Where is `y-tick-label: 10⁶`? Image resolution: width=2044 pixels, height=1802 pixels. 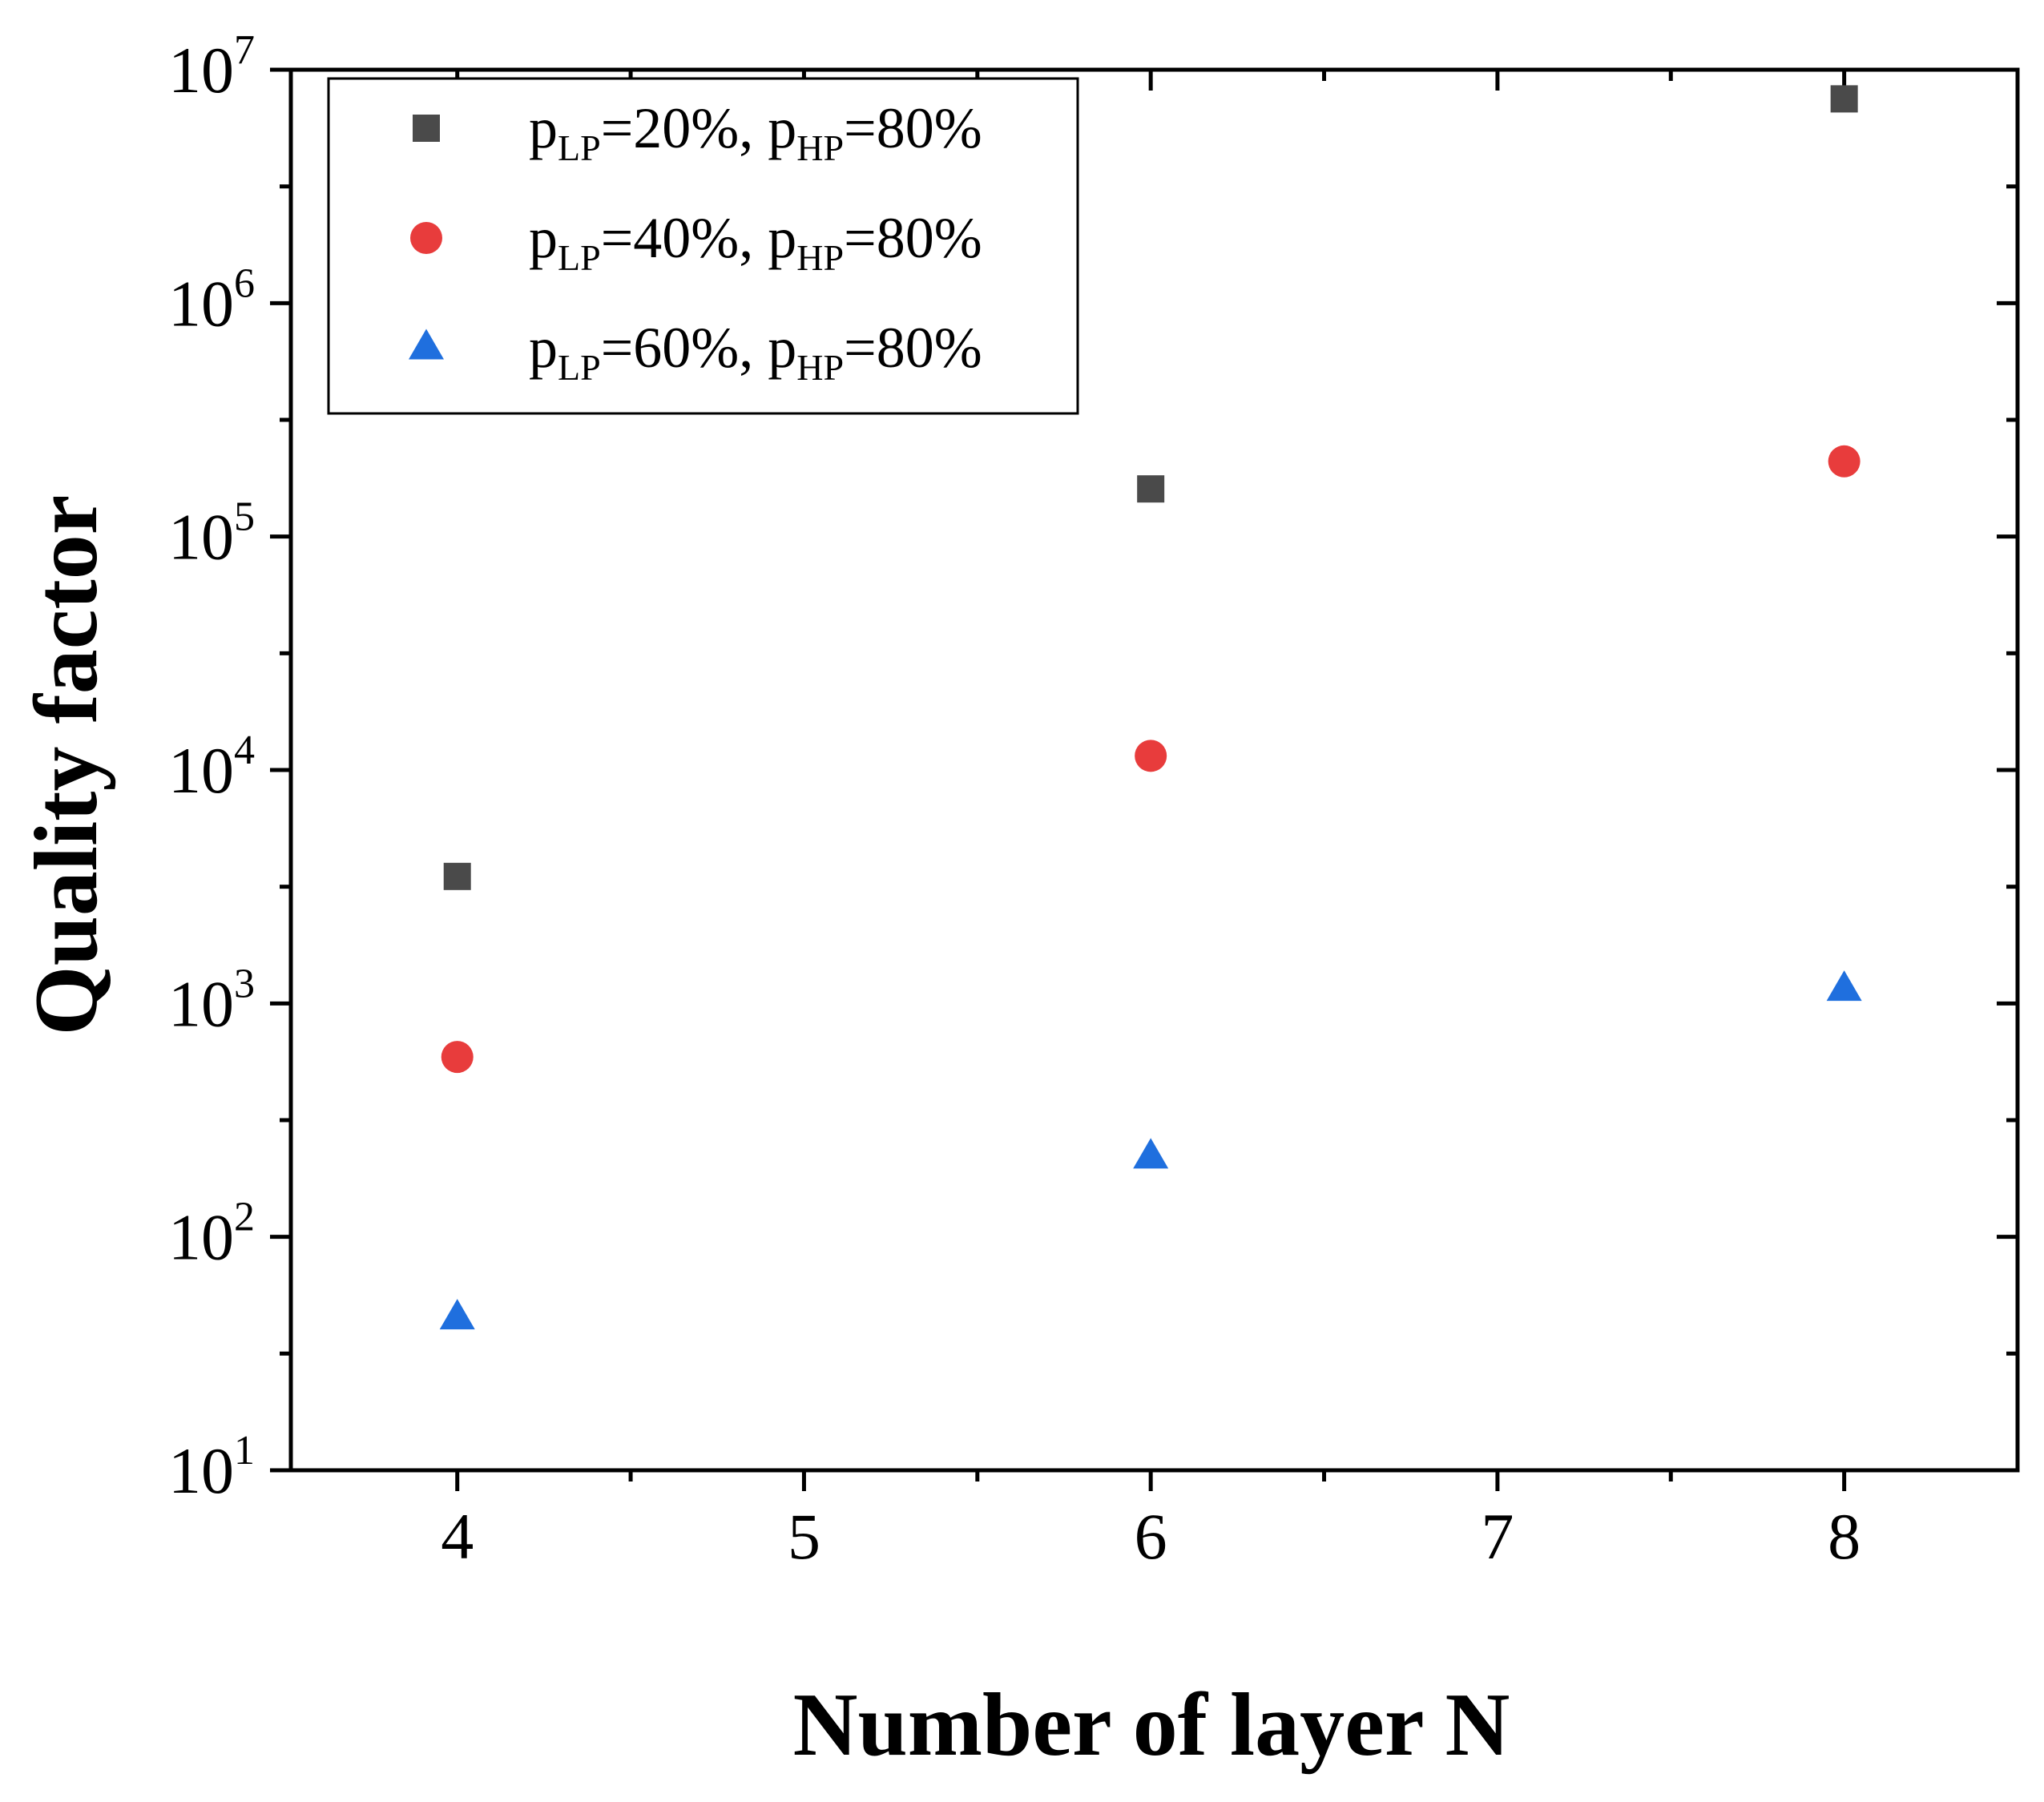 y-tick-label: 10⁶ is located at coordinates (211, 300).